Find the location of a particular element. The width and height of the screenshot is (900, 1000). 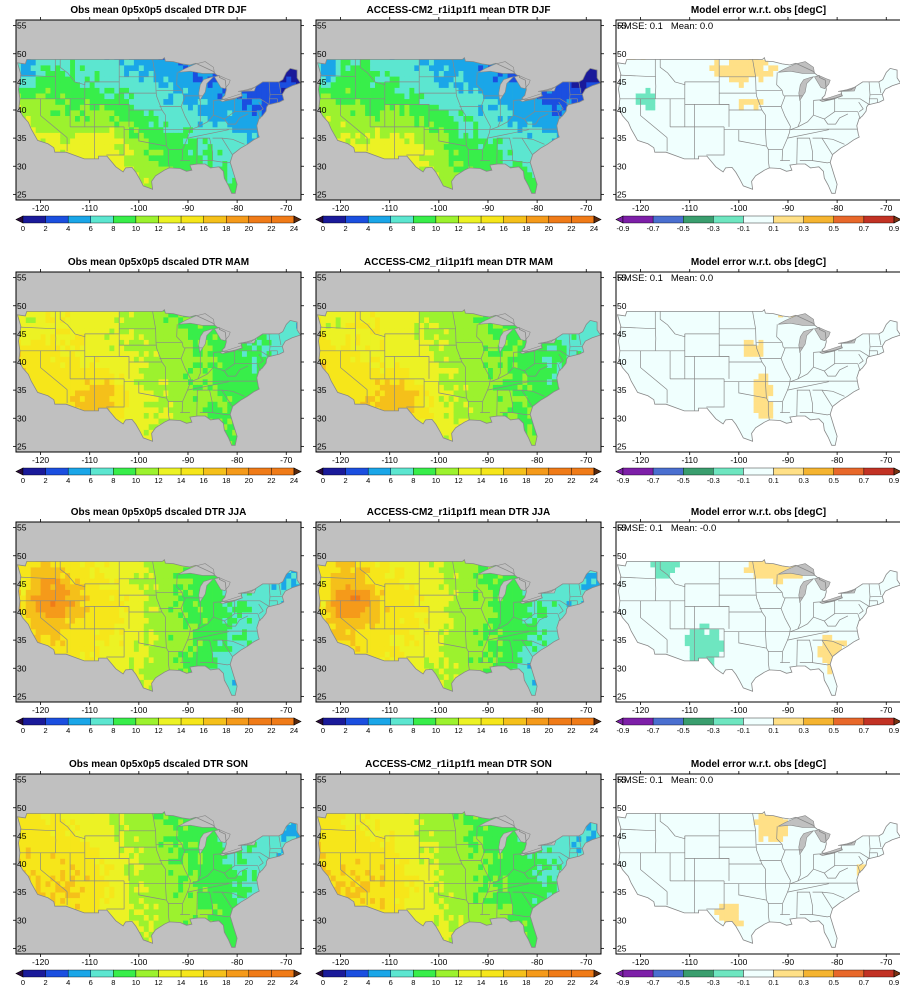

state-borders is located at coordinates (751, 615).